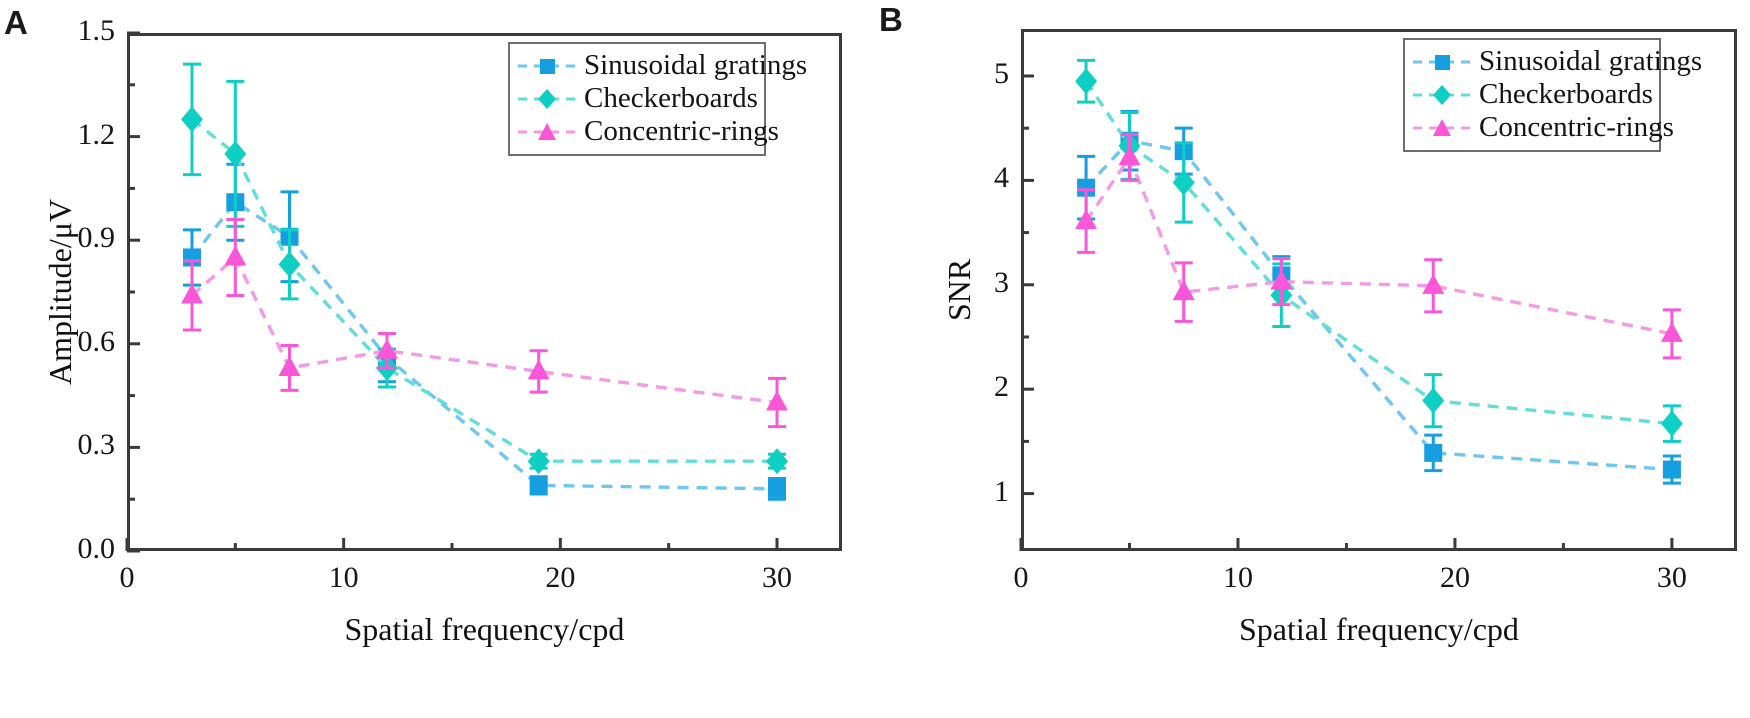 The image size is (1750, 718). I want to click on panel-b-x-axis-title: Spatial frequency/cpd, so click(1379, 629).